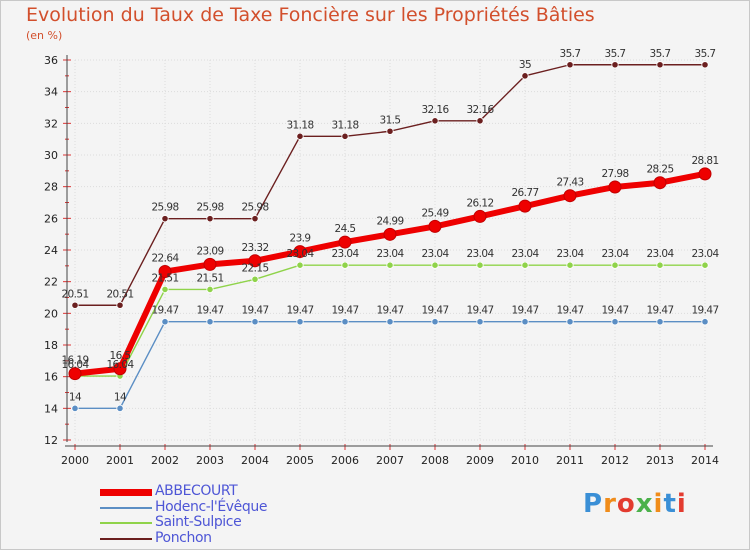 The image size is (750, 550). I want to click on x-tick-label: 2007, so click(390, 460).